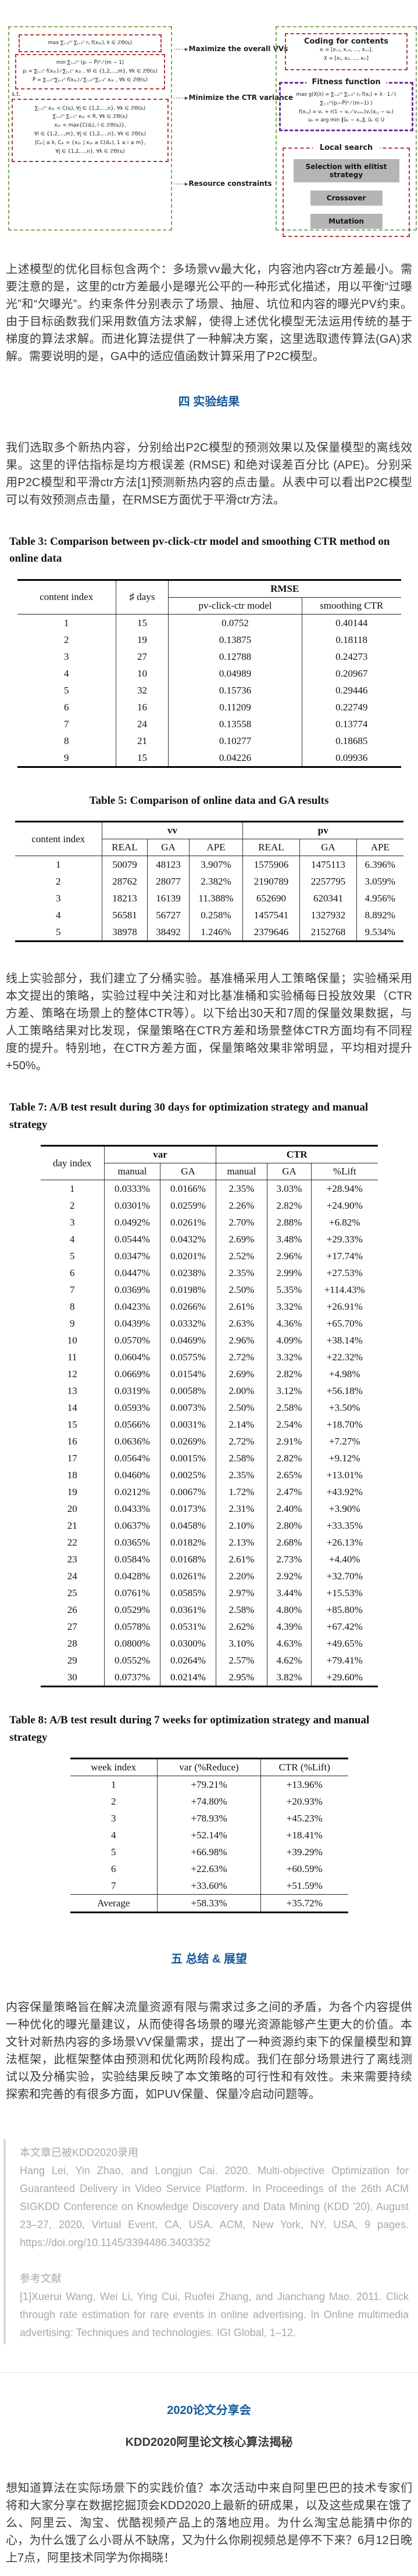 The image size is (418, 2576). I want to click on table-row: 6 16 0.11209 0.22749, so click(209, 707).